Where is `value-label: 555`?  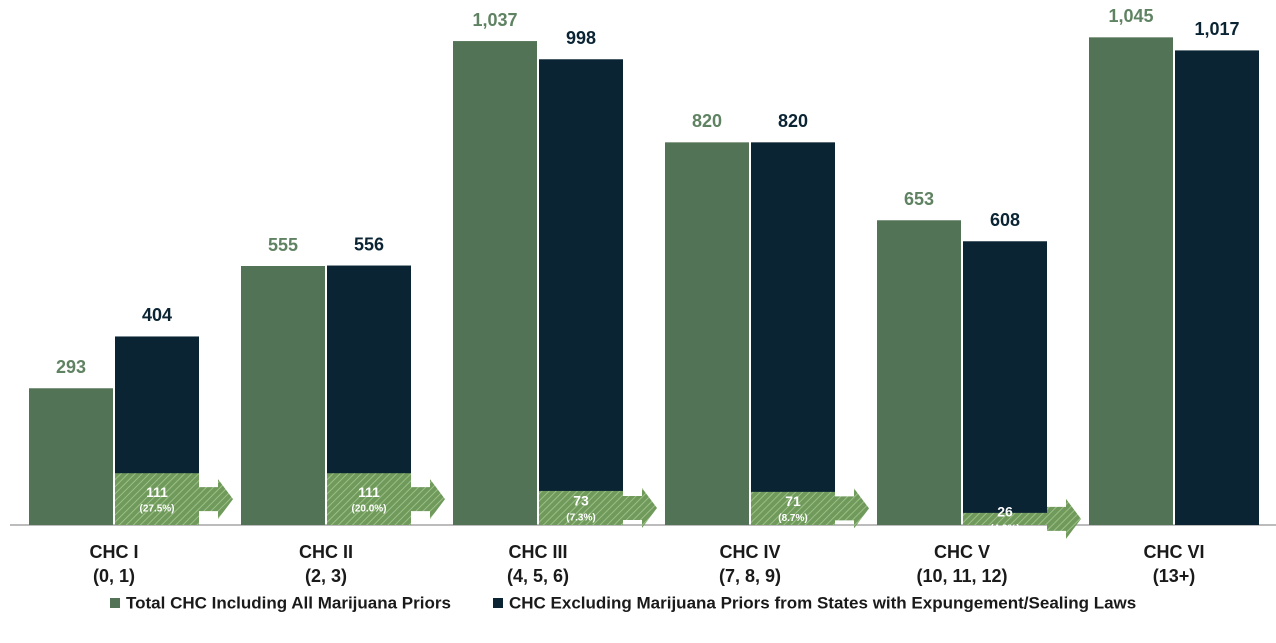
value-label: 555 is located at coordinates (283, 245).